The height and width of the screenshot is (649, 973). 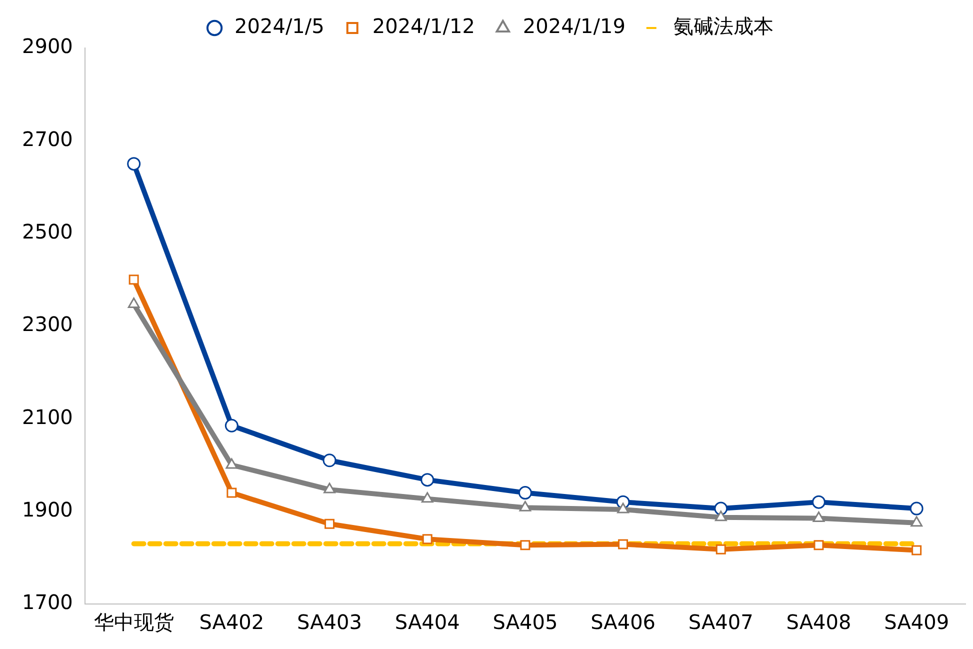 I want to click on legend-label: 2024/1/5, so click(x=279, y=26).